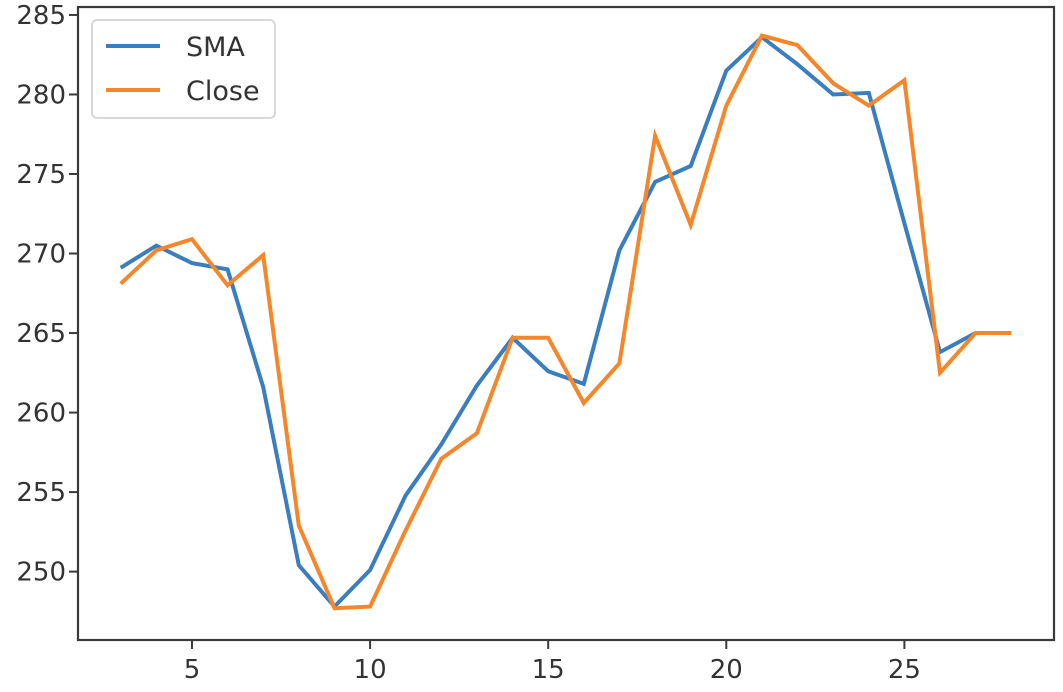 The height and width of the screenshot is (692, 1063). I want to click on y-tick-label: 275, so click(41, 175).